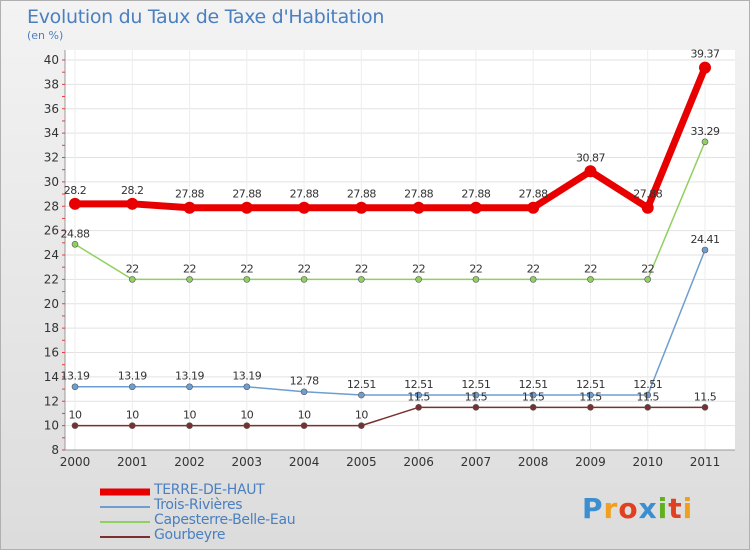 The image size is (750, 550). What do you see at coordinates (51, 158) in the screenshot?
I see `y-tick-label: 32` at bounding box center [51, 158].